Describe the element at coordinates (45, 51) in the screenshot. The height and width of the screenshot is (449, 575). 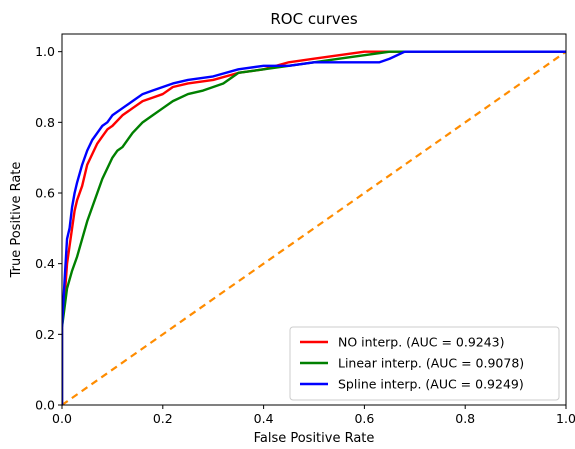
I see `y-tick-label: 1.0` at that location.